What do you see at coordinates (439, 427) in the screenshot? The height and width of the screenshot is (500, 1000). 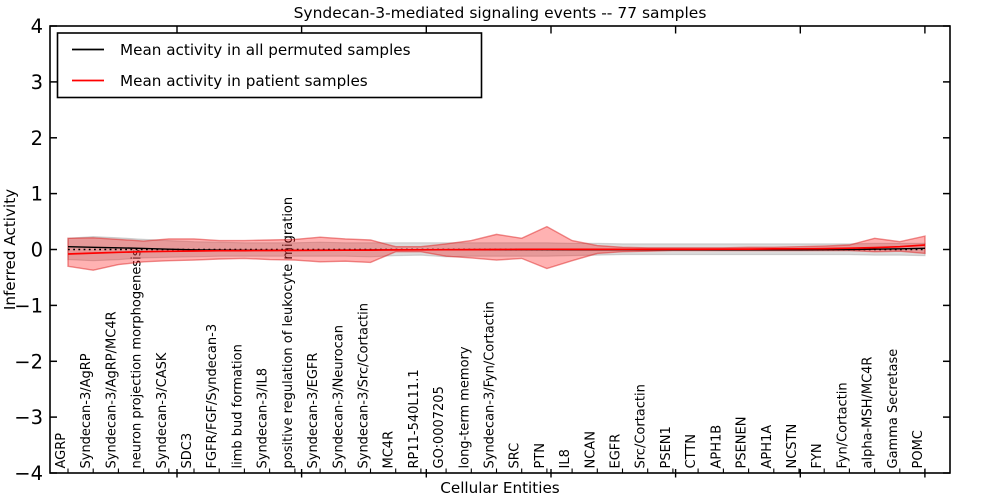 I see `x-tick-label: GO:0007205` at bounding box center [439, 427].